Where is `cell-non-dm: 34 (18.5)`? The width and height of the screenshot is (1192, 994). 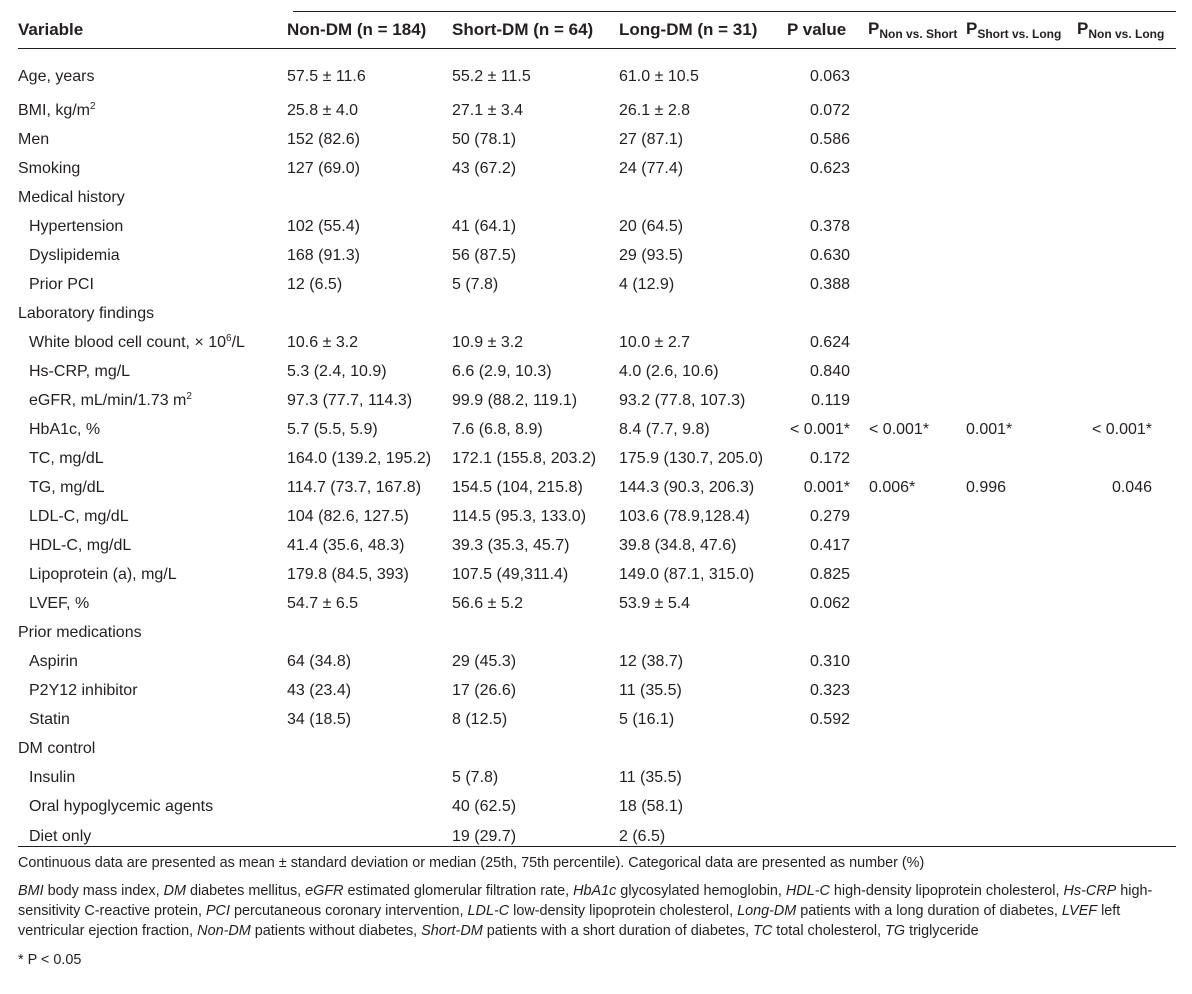
cell-non-dm: 34 (18.5) is located at coordinates (319, 719).